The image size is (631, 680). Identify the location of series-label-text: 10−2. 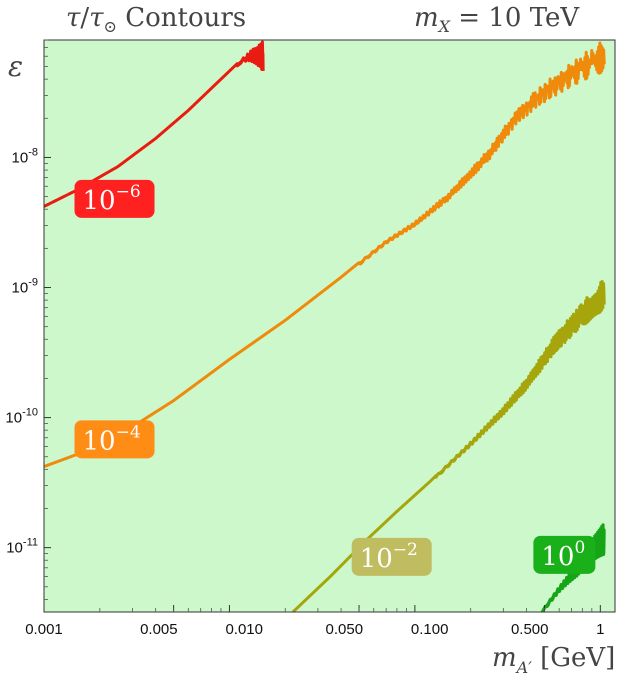
(389, 557).